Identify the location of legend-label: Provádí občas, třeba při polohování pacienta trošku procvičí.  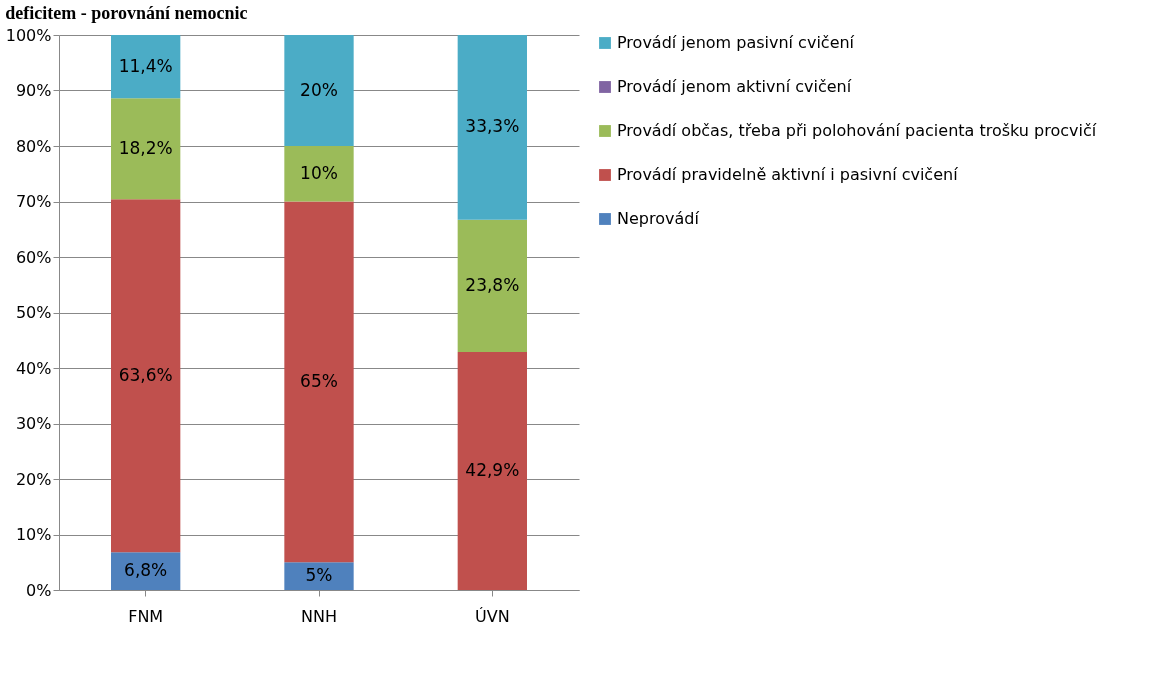
(857, 130).